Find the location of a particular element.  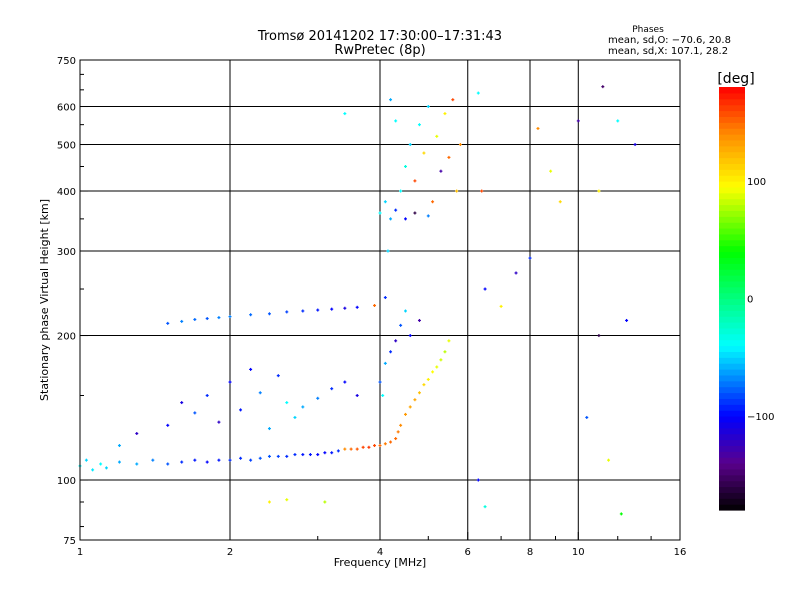

x-tick-label: 6 is located at coordinates (468, 552).